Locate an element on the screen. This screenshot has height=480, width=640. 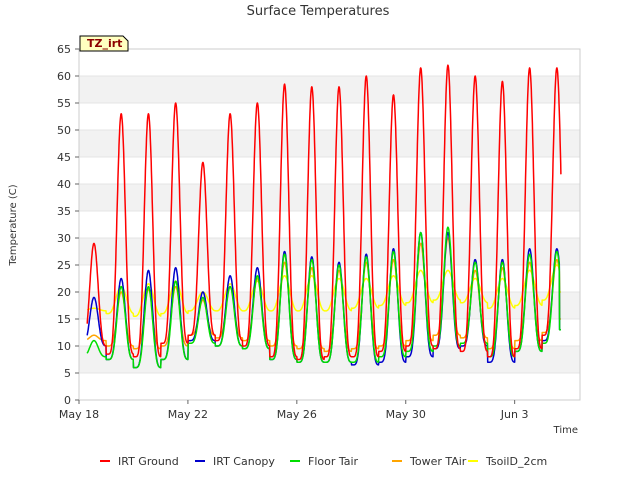
x-tick-label: Jun 3 is located at coordinates (514, 414).